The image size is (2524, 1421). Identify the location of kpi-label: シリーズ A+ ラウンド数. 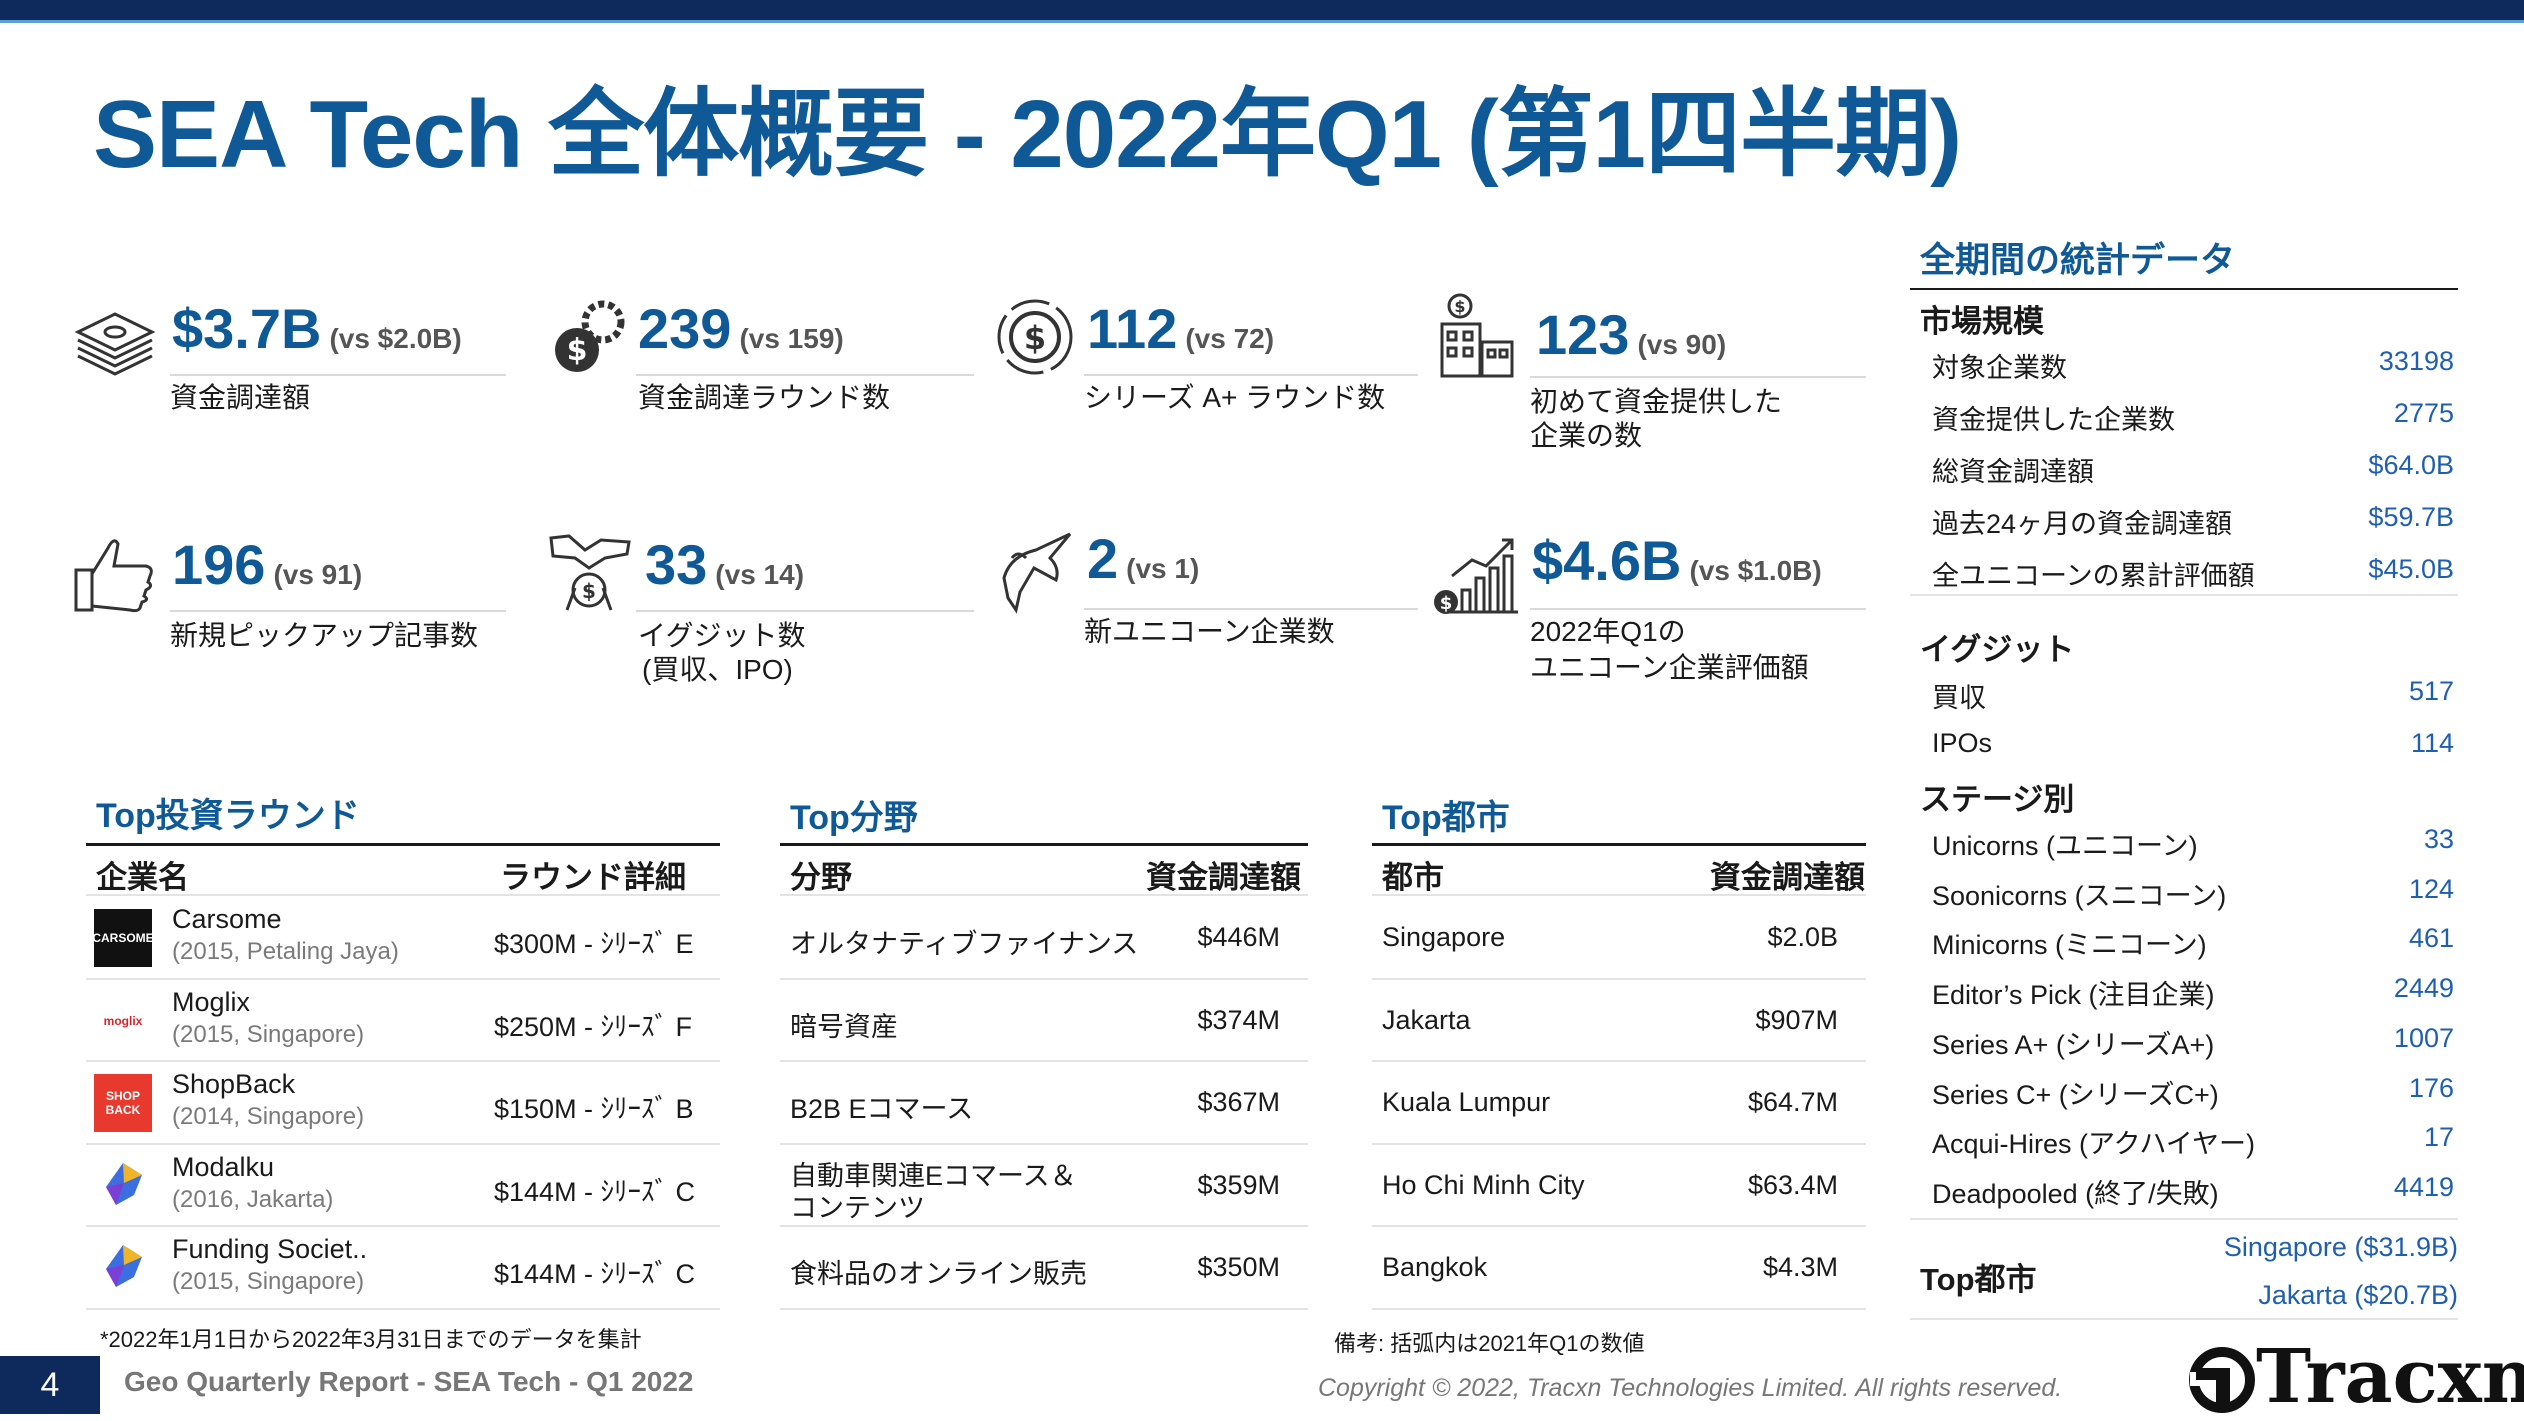
(1235, 397).